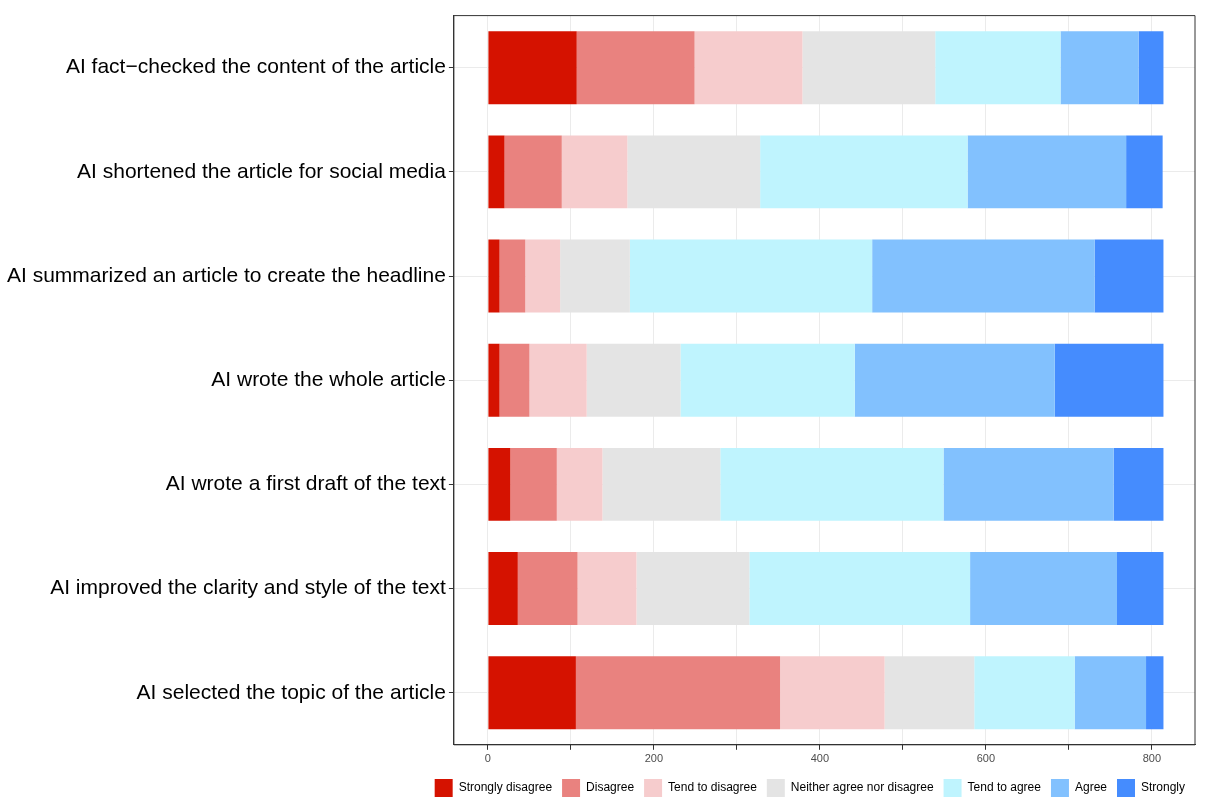  Describe the element at coordinates (1004, 787) in the screenshot. I see `legend-label: Tend to agree` at that location.